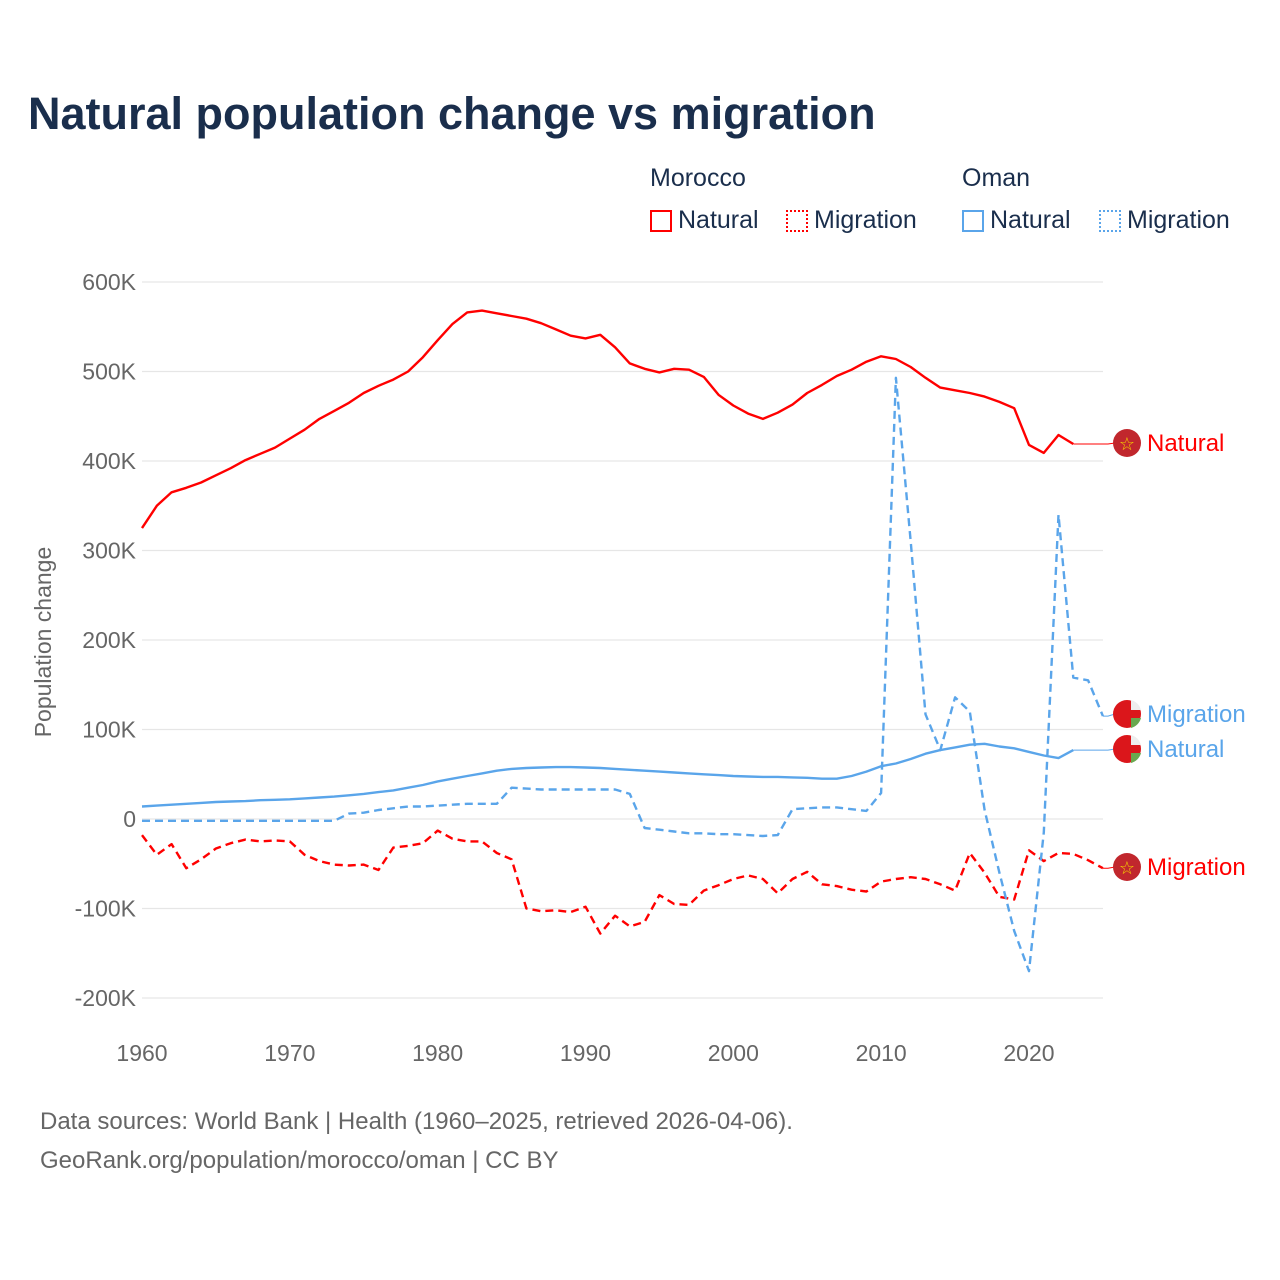 The image size is (1280, 1280). Describe the element at coordinates (622, 882) in the screenshot. I see `series-line-morocco-migration` at that location.